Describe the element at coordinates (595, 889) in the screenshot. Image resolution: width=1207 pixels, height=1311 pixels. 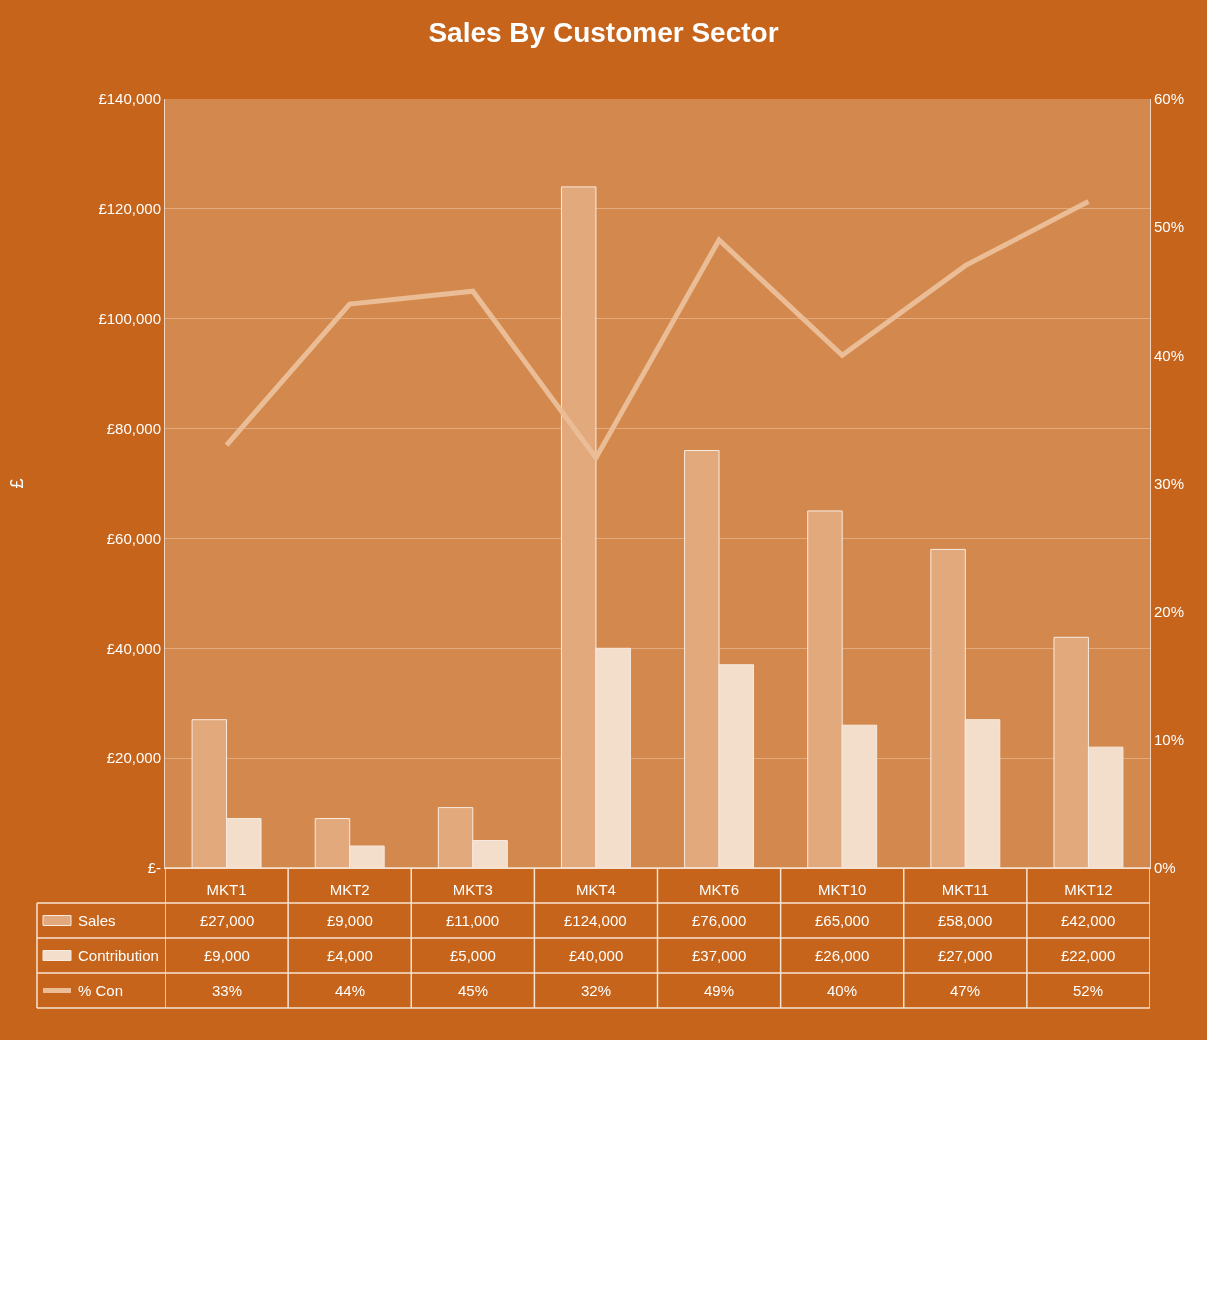
I see `x-tick-label: MKT4` at that location.